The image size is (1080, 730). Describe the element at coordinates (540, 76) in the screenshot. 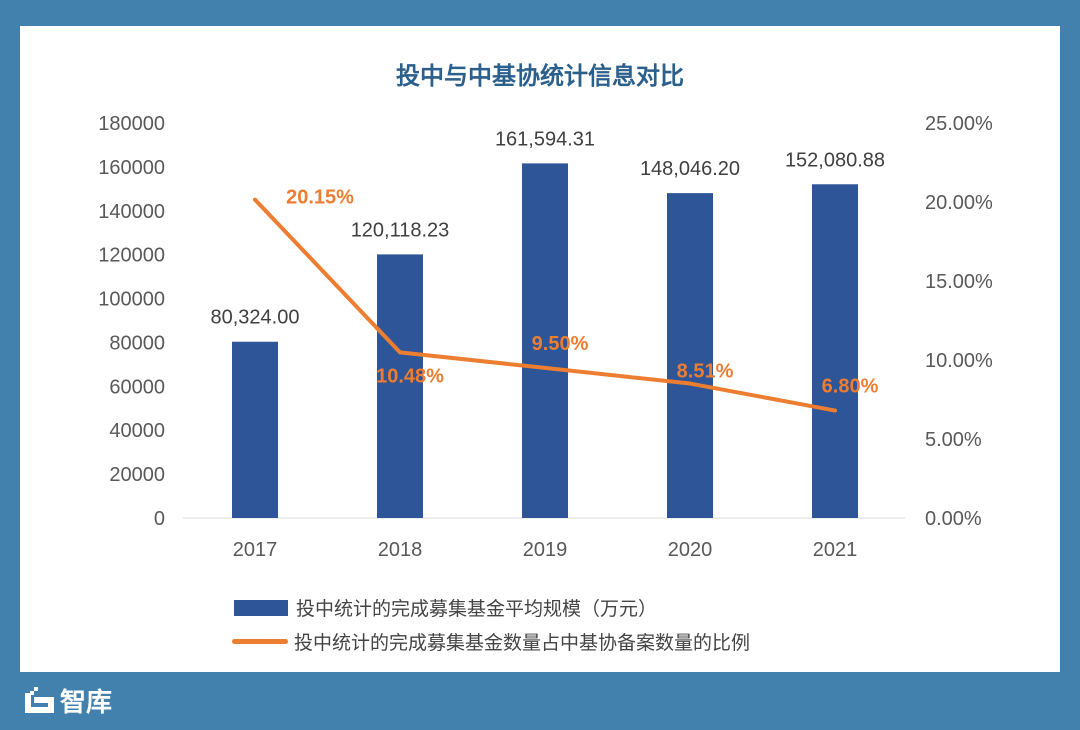

I see `chart-title: 投中与中基协统计信息对比` at that location.